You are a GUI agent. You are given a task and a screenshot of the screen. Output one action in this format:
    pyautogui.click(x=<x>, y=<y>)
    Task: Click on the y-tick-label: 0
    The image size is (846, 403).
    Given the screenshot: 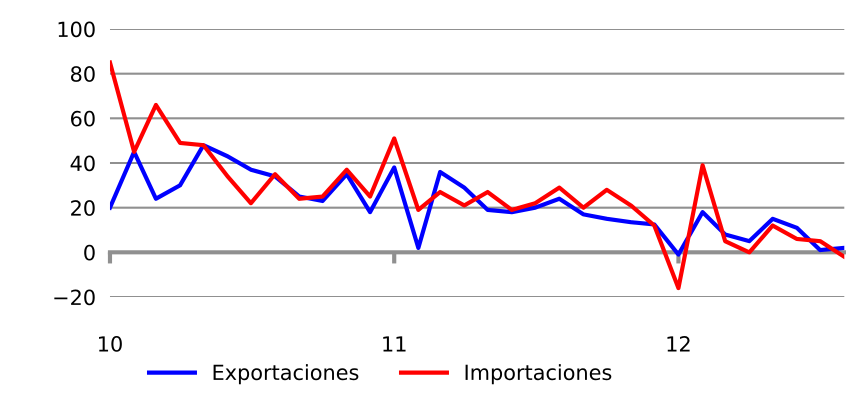 What is the action you would take?
    pyautogui.click(x=89, y=252)
    